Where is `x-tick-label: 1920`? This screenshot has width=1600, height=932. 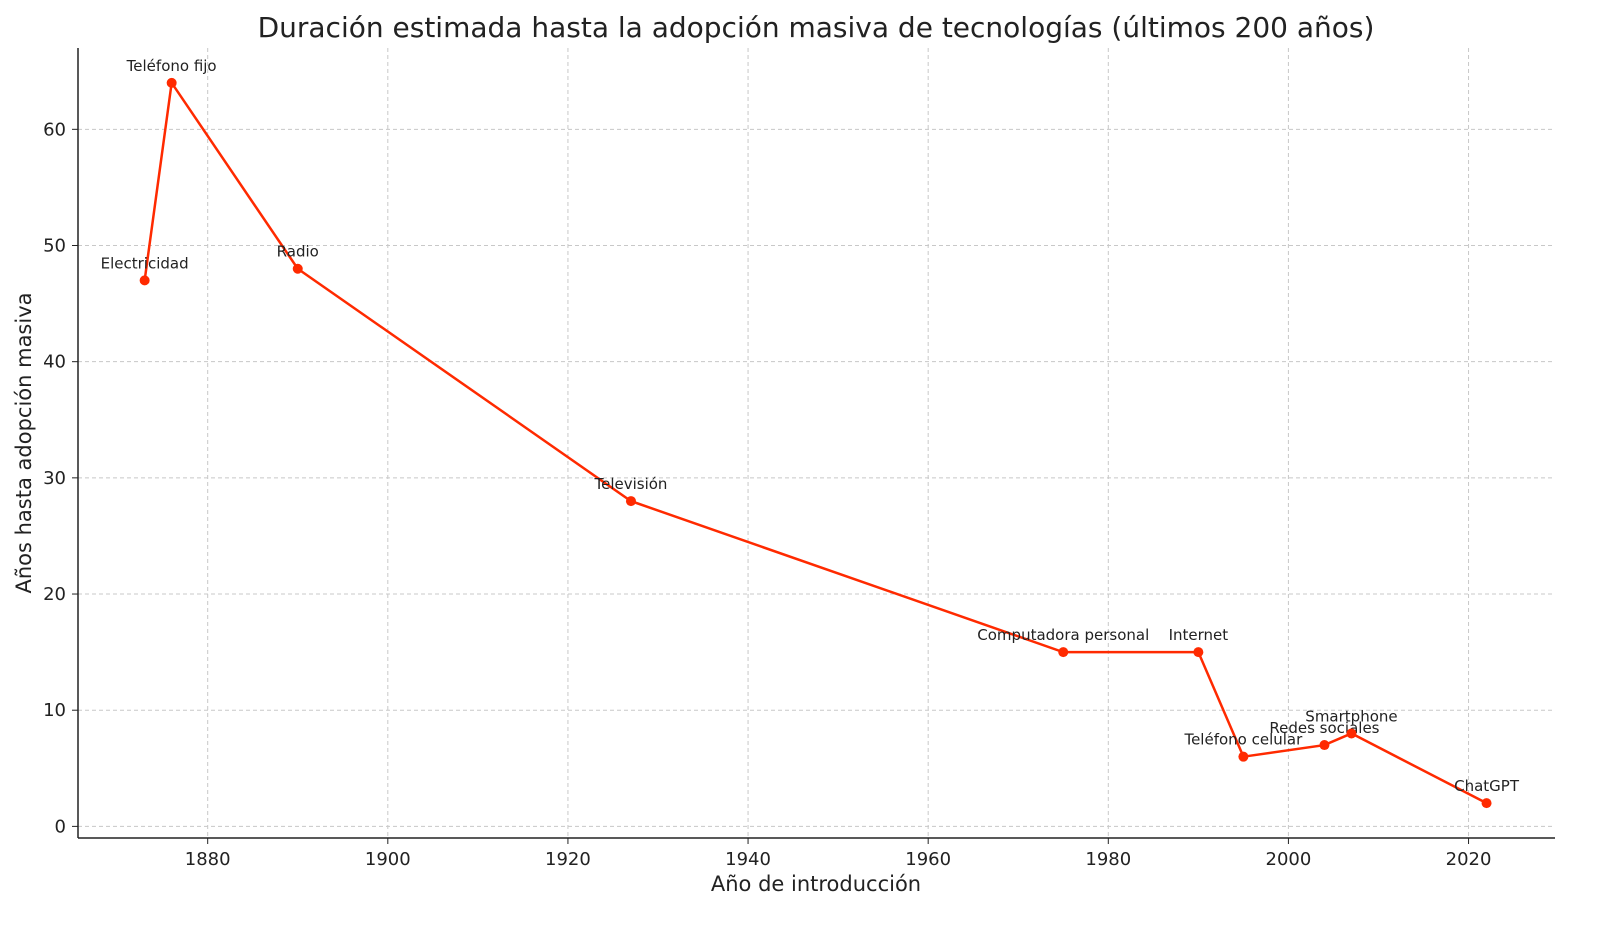 x-tick-label: 1920 is located at coordinates (568, 859).